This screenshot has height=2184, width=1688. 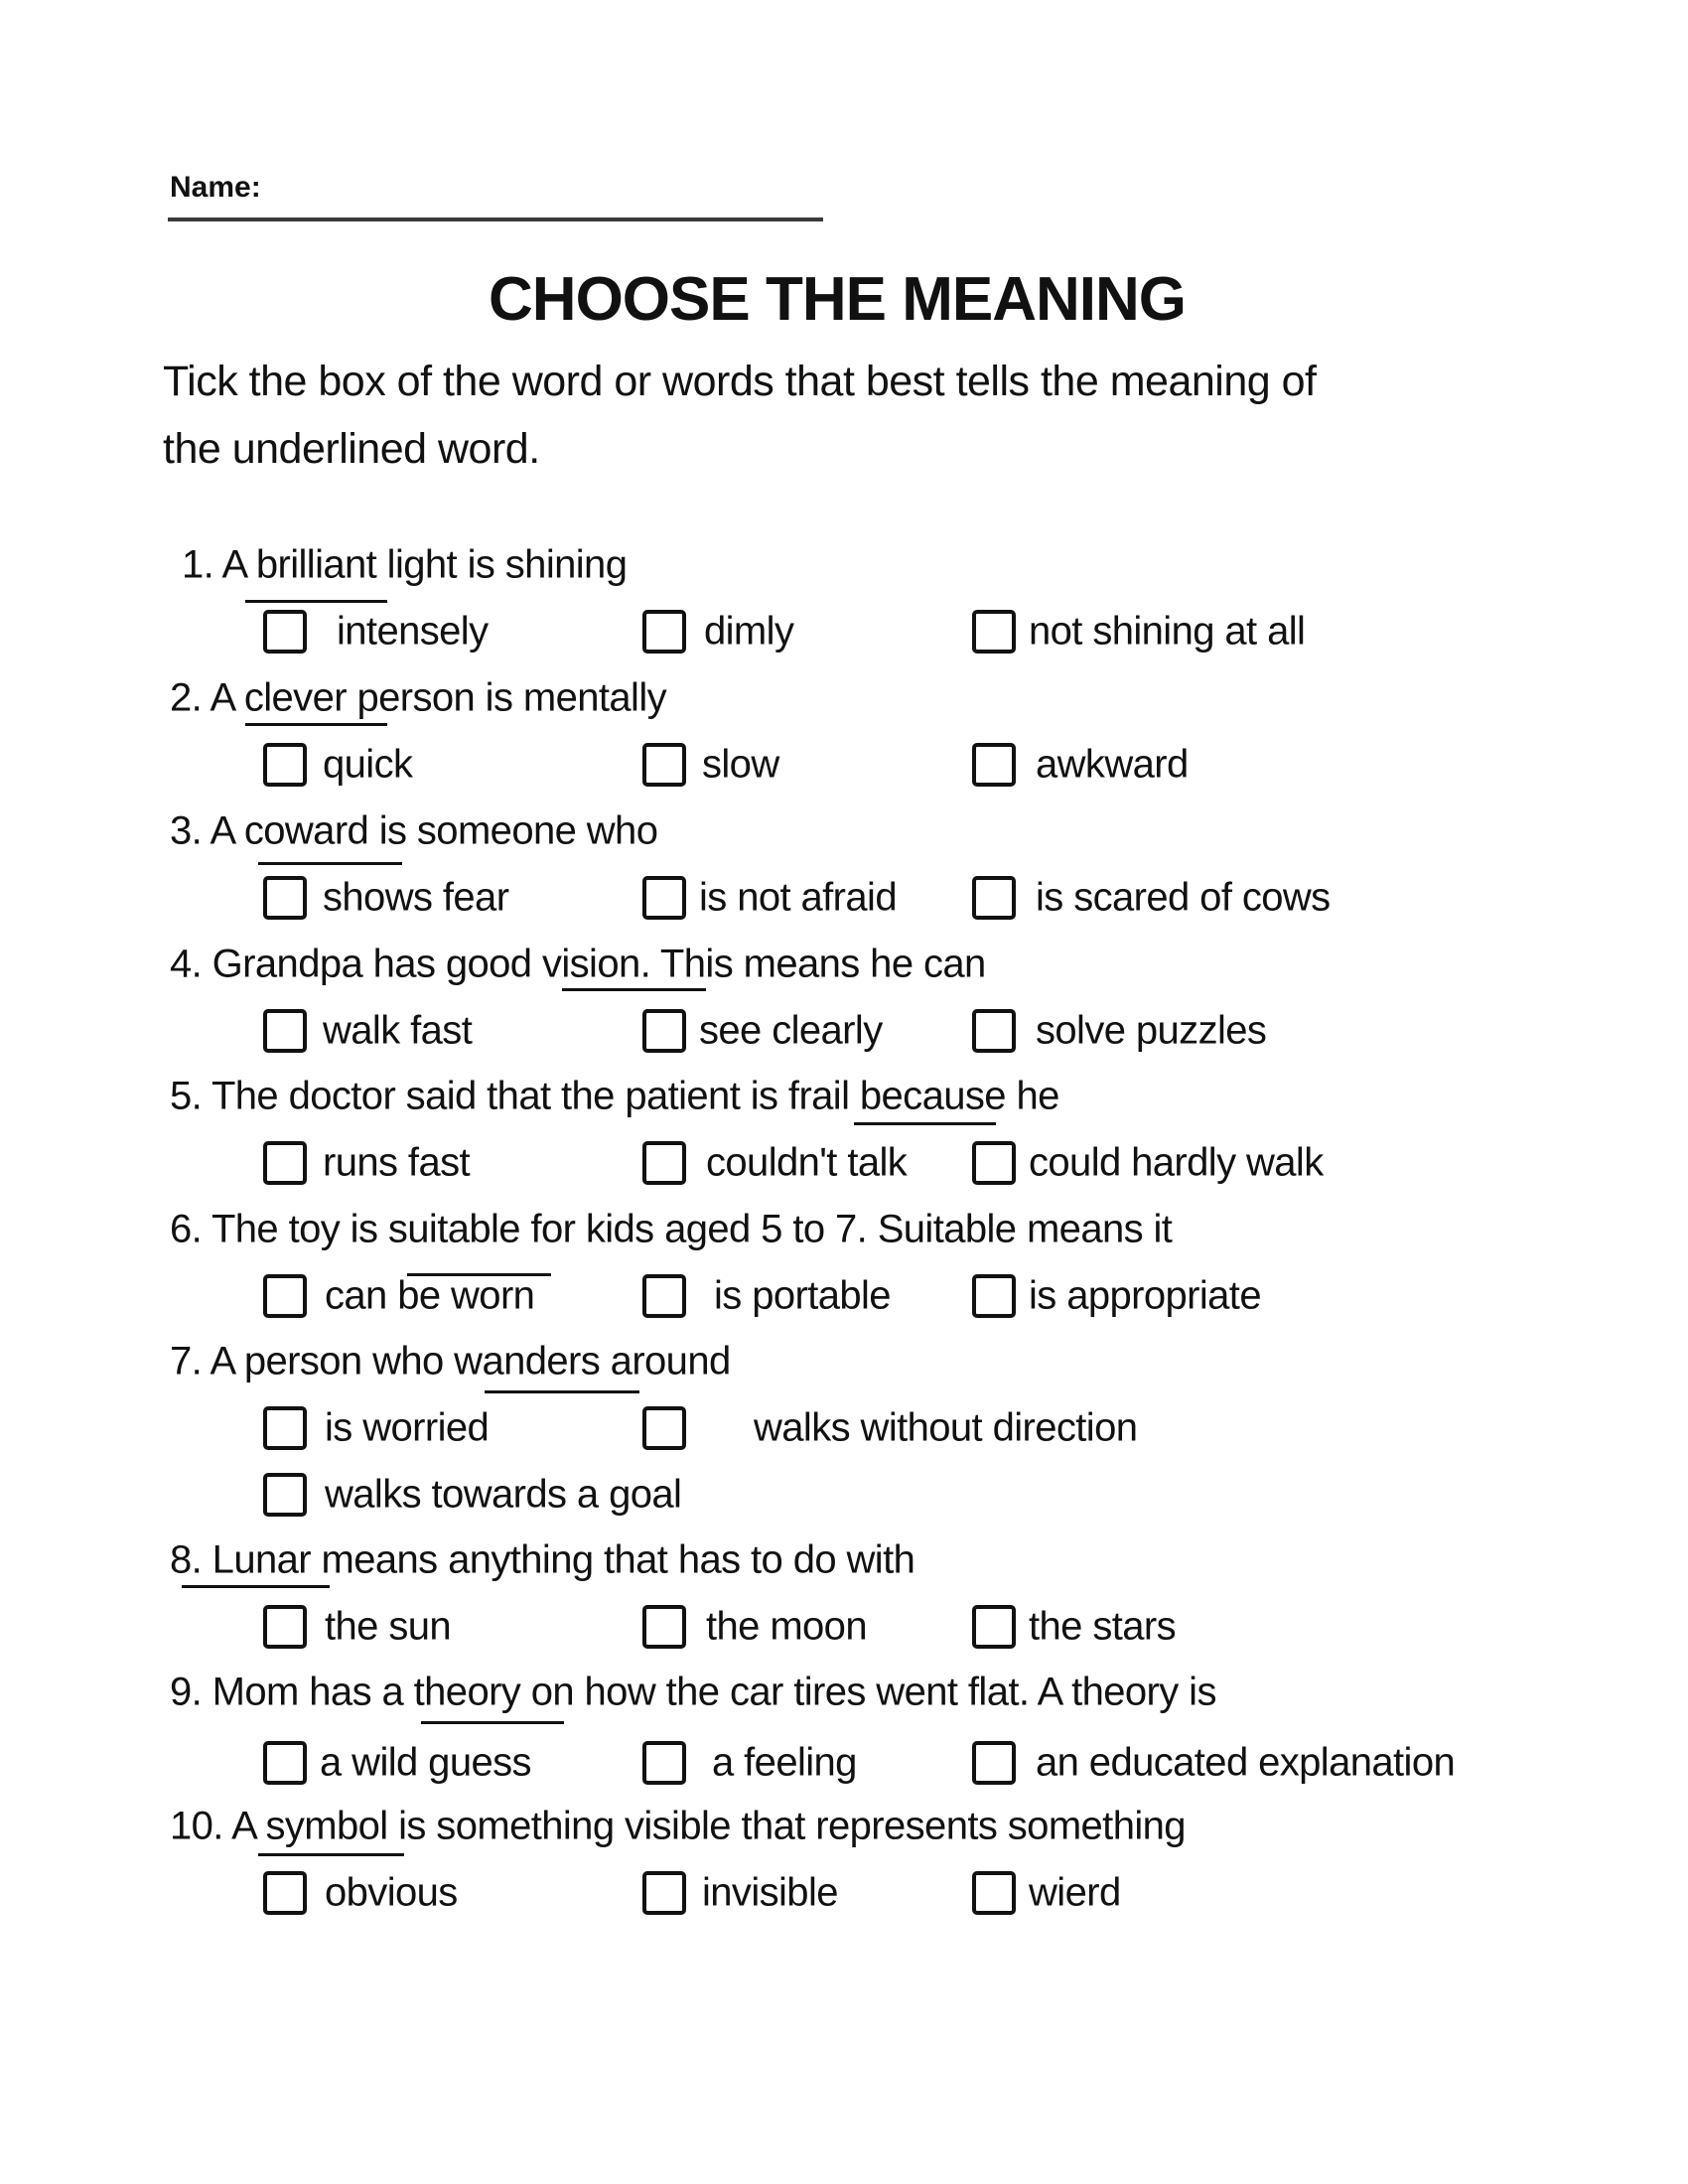 What do you see at coordinates (925, 1123) in the screenshot?
I see `underline-frail` at bounding box center [925, 1123].